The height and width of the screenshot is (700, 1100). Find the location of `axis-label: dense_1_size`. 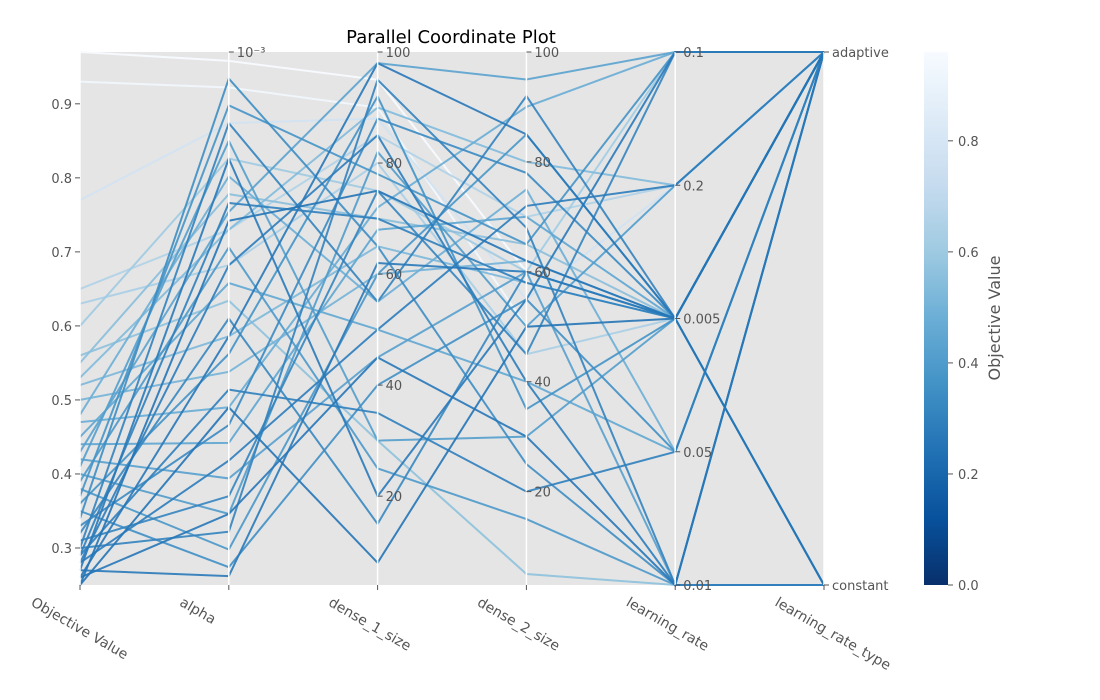

axis-label: dense_1_size is located at coordinates (370, 625).